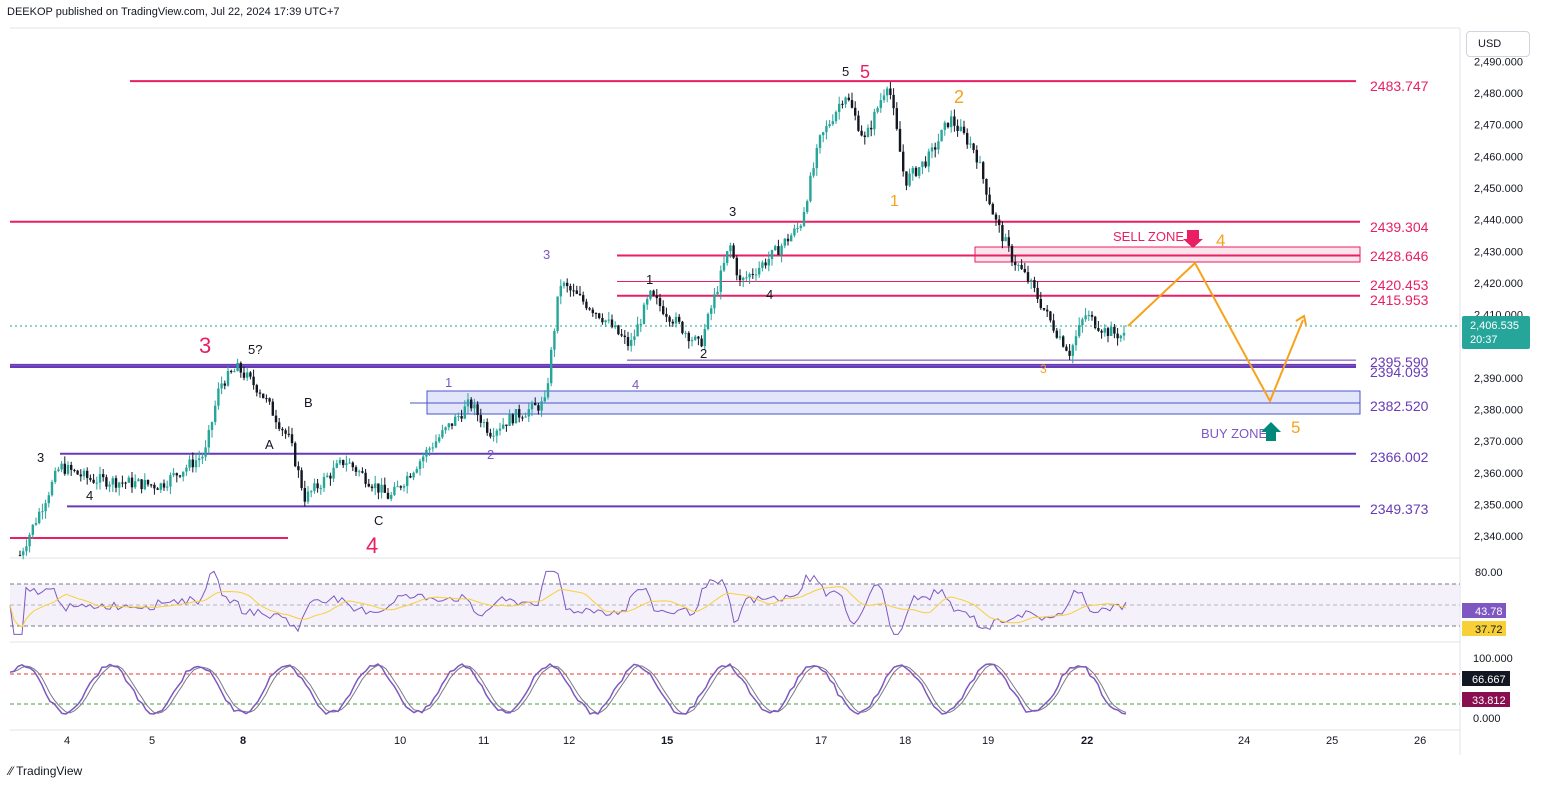  Describe the element at coordinates (1489, 630) in the screenshot. I see `rsi-ma-value: 37.72` at that location.